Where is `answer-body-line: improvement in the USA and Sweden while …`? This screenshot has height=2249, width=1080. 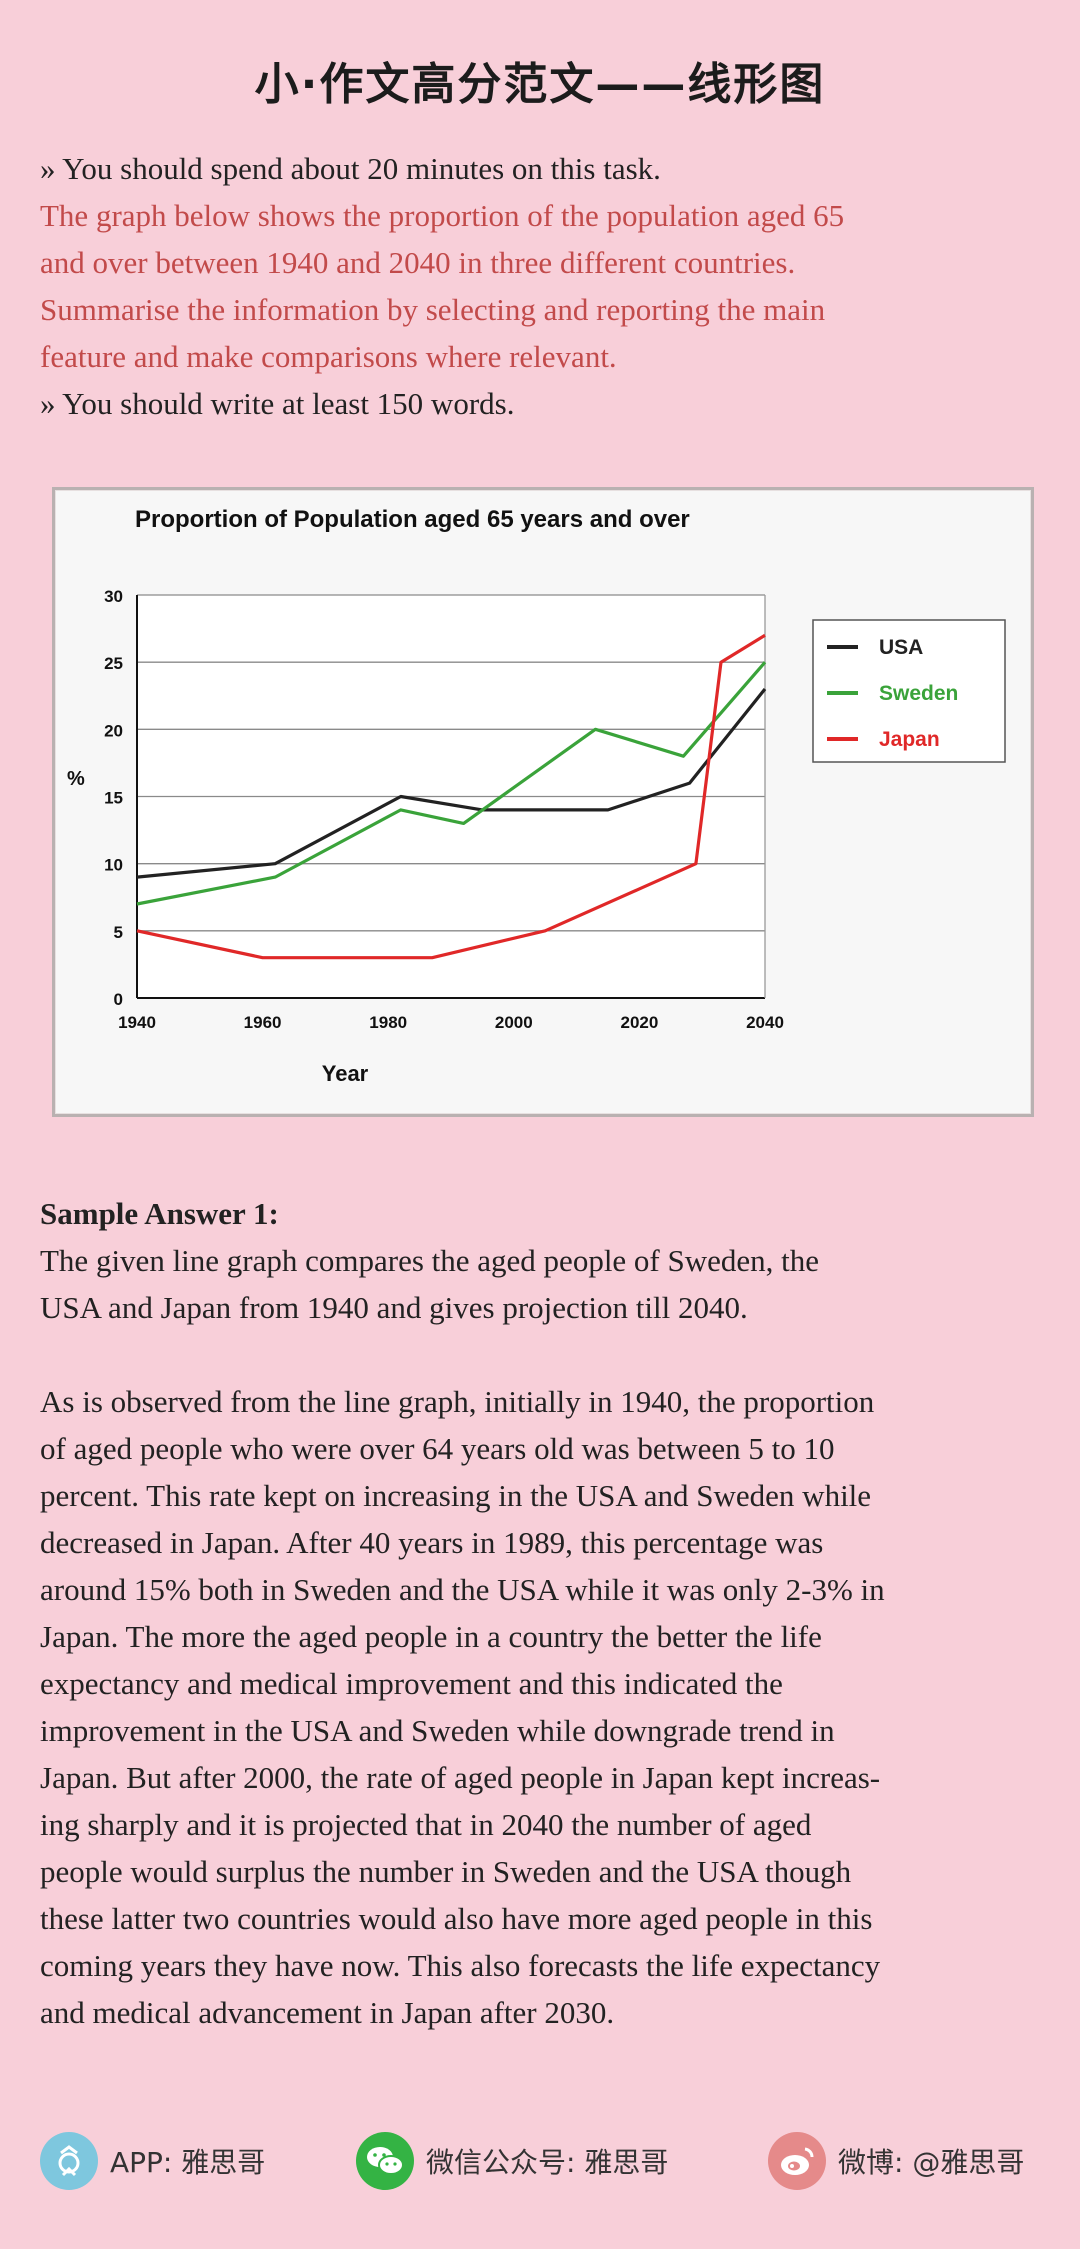 answer-body-line: improvement in the USA and Sweden while … is located at coordinates (437, 1730).